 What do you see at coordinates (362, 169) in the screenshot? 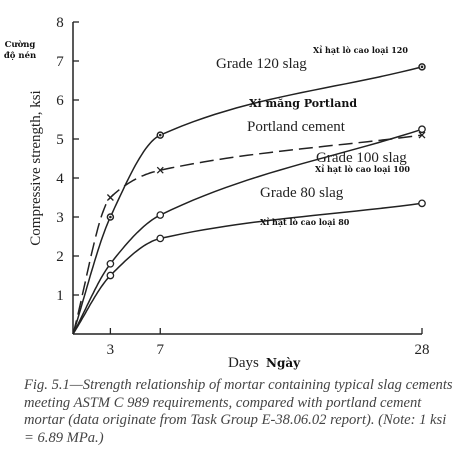
I see `series-label-vi-2: Xỉ hạt lò cao loại 100` at bounding box center [362, 169].